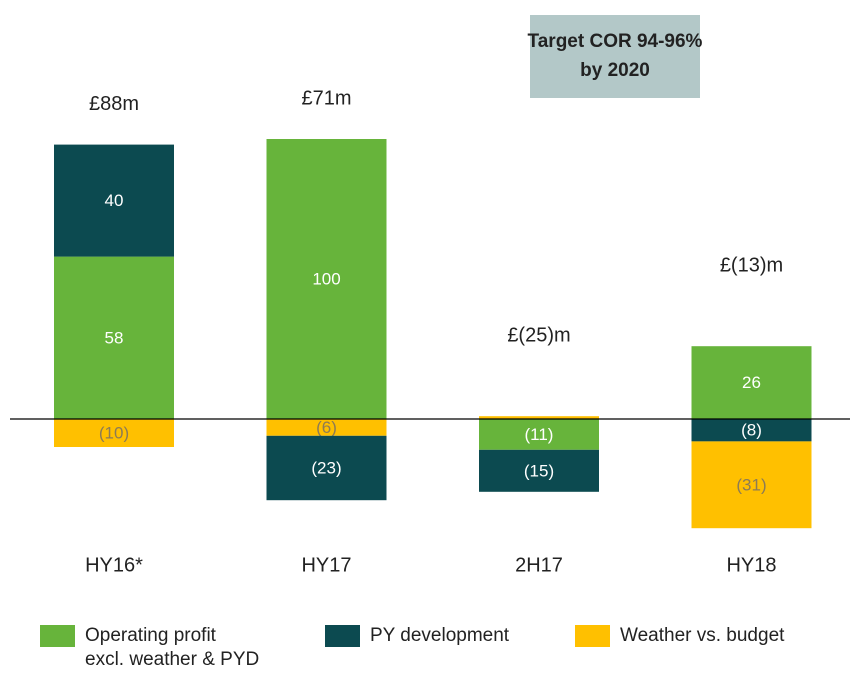 The height and width of the screenshot is (684, 850). What do you see at coordinates (539, 565) in the screenshot?
I see `x-tick-label: 2H17` at bounding box center [539, 565].